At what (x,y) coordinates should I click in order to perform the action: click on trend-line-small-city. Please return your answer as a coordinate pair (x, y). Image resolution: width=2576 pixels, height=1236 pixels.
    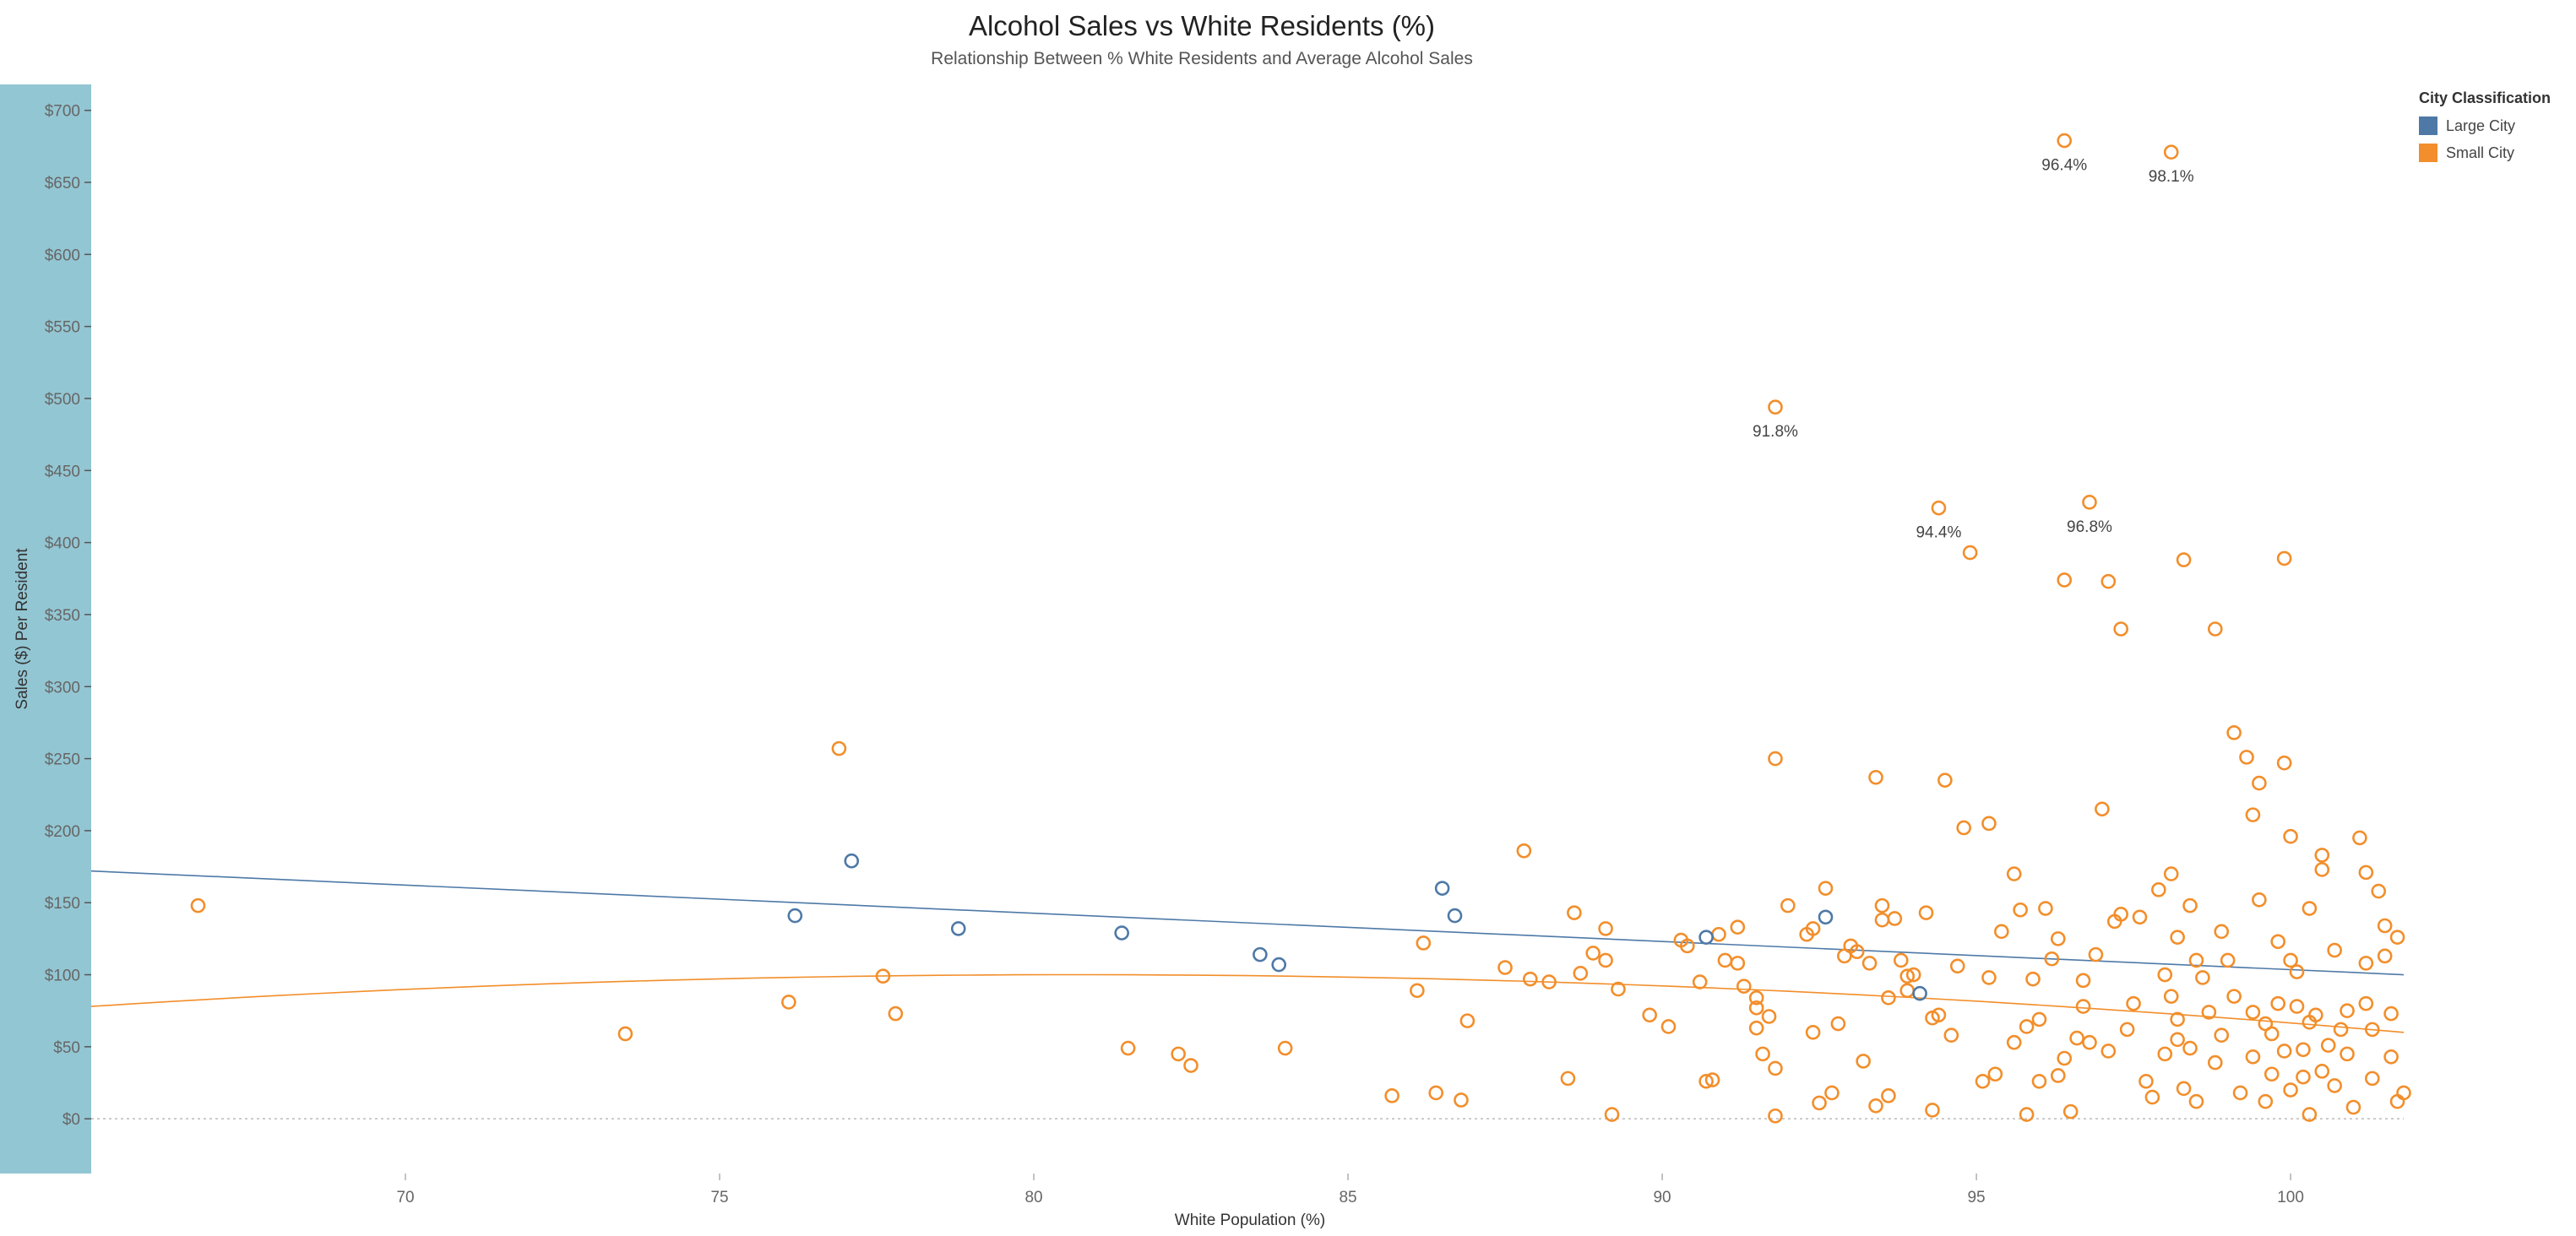
    Looking at the image, I should click on (1247, 1003).